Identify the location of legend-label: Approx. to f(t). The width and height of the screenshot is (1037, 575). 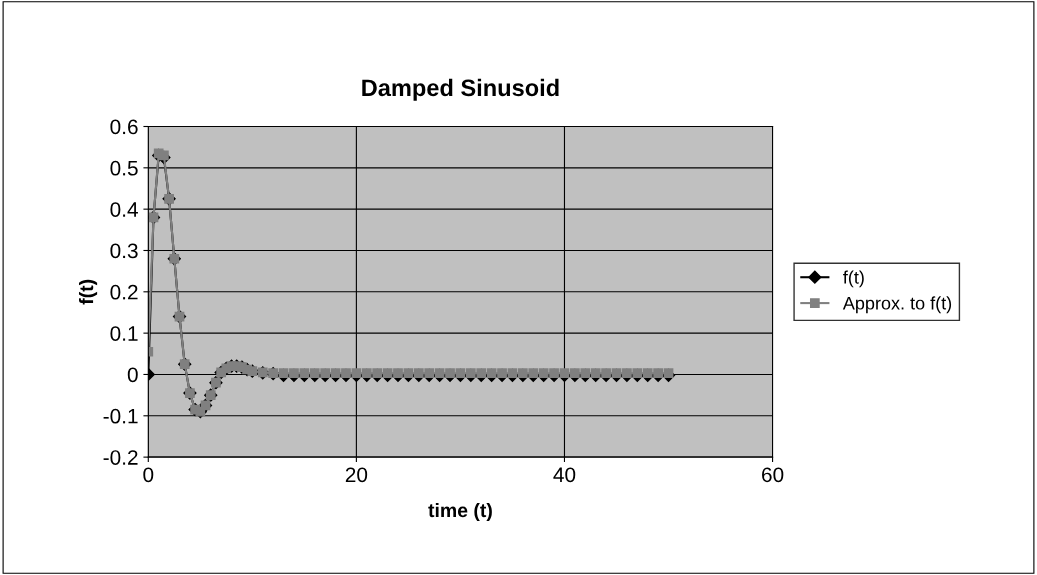
(897, 305).